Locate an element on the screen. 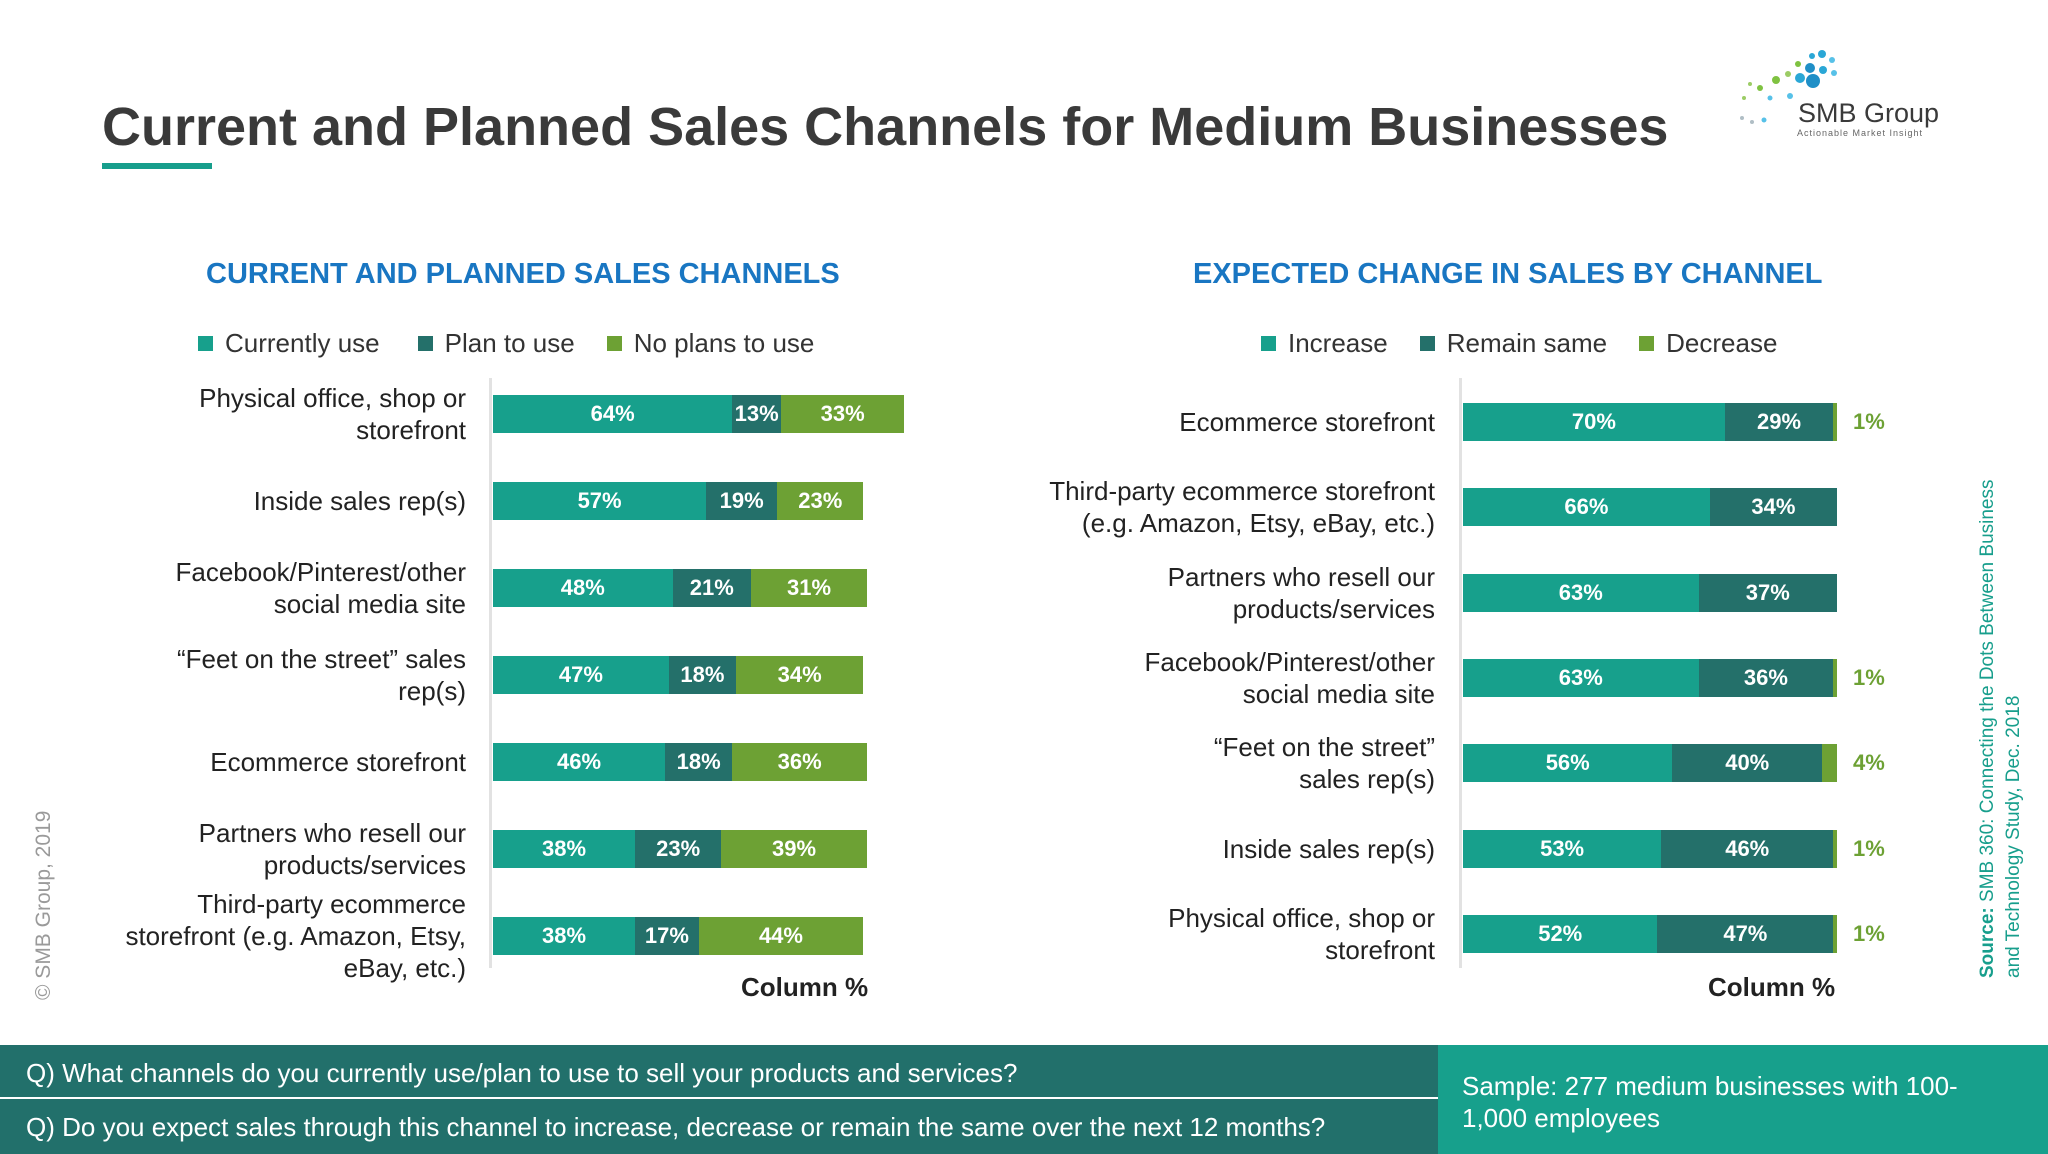 The height and width of the screenshot is (1154, 2048). category-label: Ecommerce storefront is located at coordinates (256, 762).